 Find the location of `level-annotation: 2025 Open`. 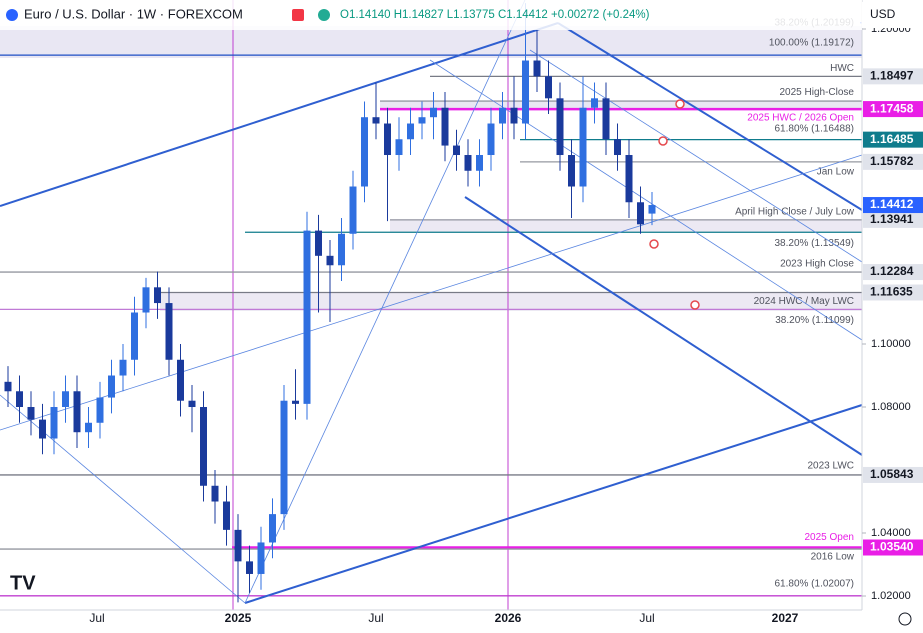

level-annotation: 2025 Open is located at coordinates (830, 537).